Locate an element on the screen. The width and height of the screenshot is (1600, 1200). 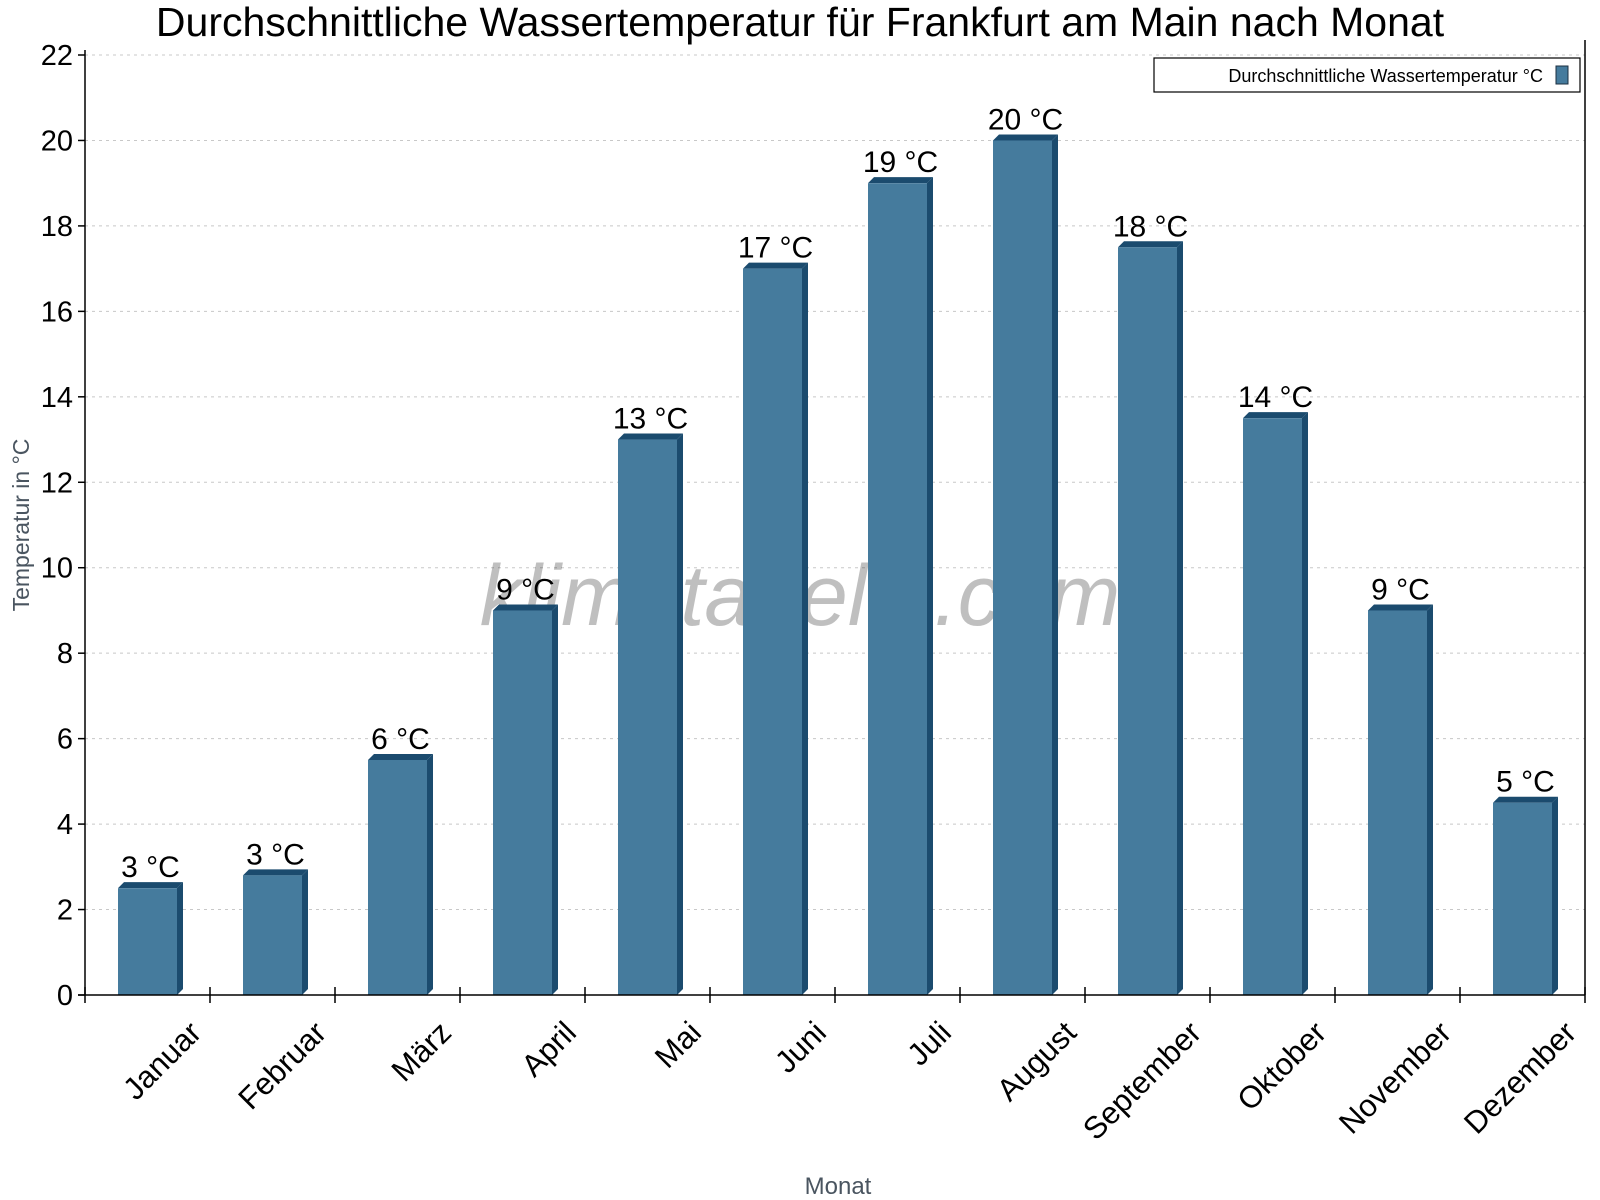
x-tick-label: April is located at coordinates (548, 1049).